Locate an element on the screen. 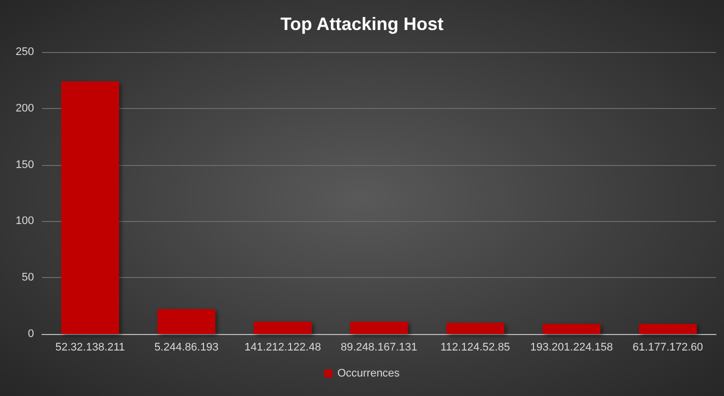 This screenshot has height=396, width=724. y-tick-label: 200 is located at coordinates (25, 108).